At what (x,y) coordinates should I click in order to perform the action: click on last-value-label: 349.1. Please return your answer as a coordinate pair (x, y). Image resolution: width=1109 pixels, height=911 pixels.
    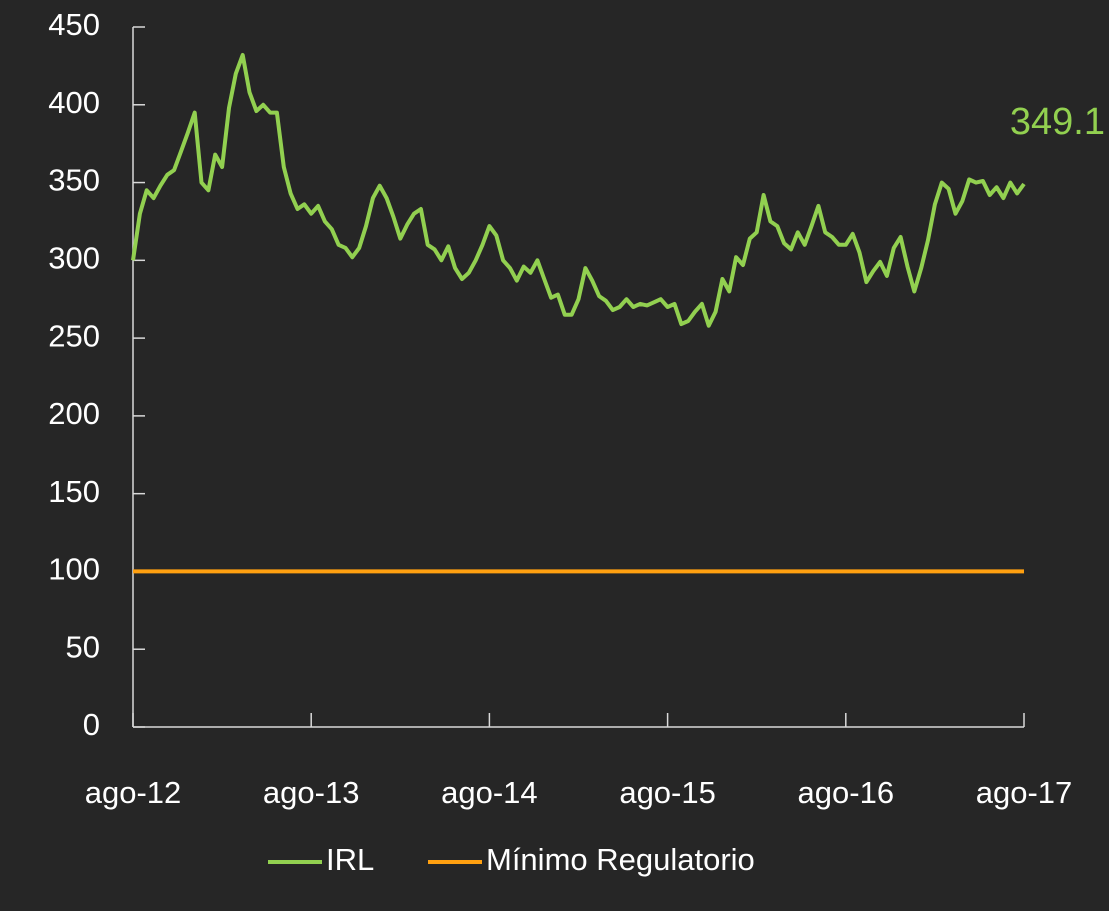
    Looking at the image, I should click on (1057, 122).